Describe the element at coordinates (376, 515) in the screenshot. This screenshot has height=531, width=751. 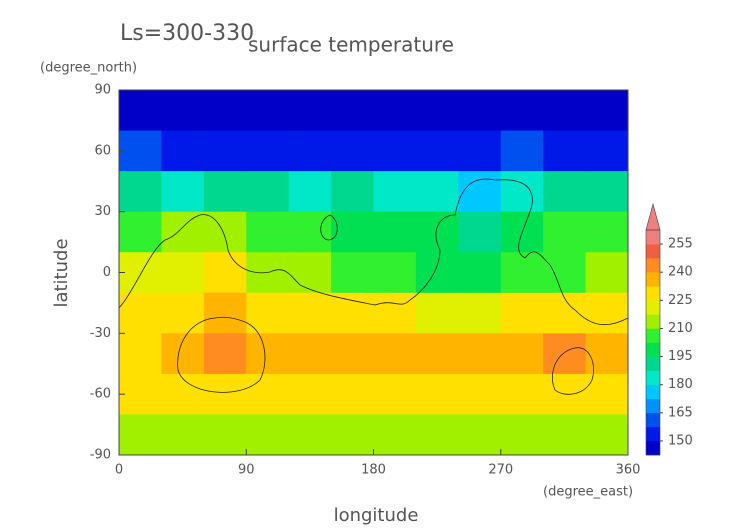
I see `x-axis-label: longitude` at that location.